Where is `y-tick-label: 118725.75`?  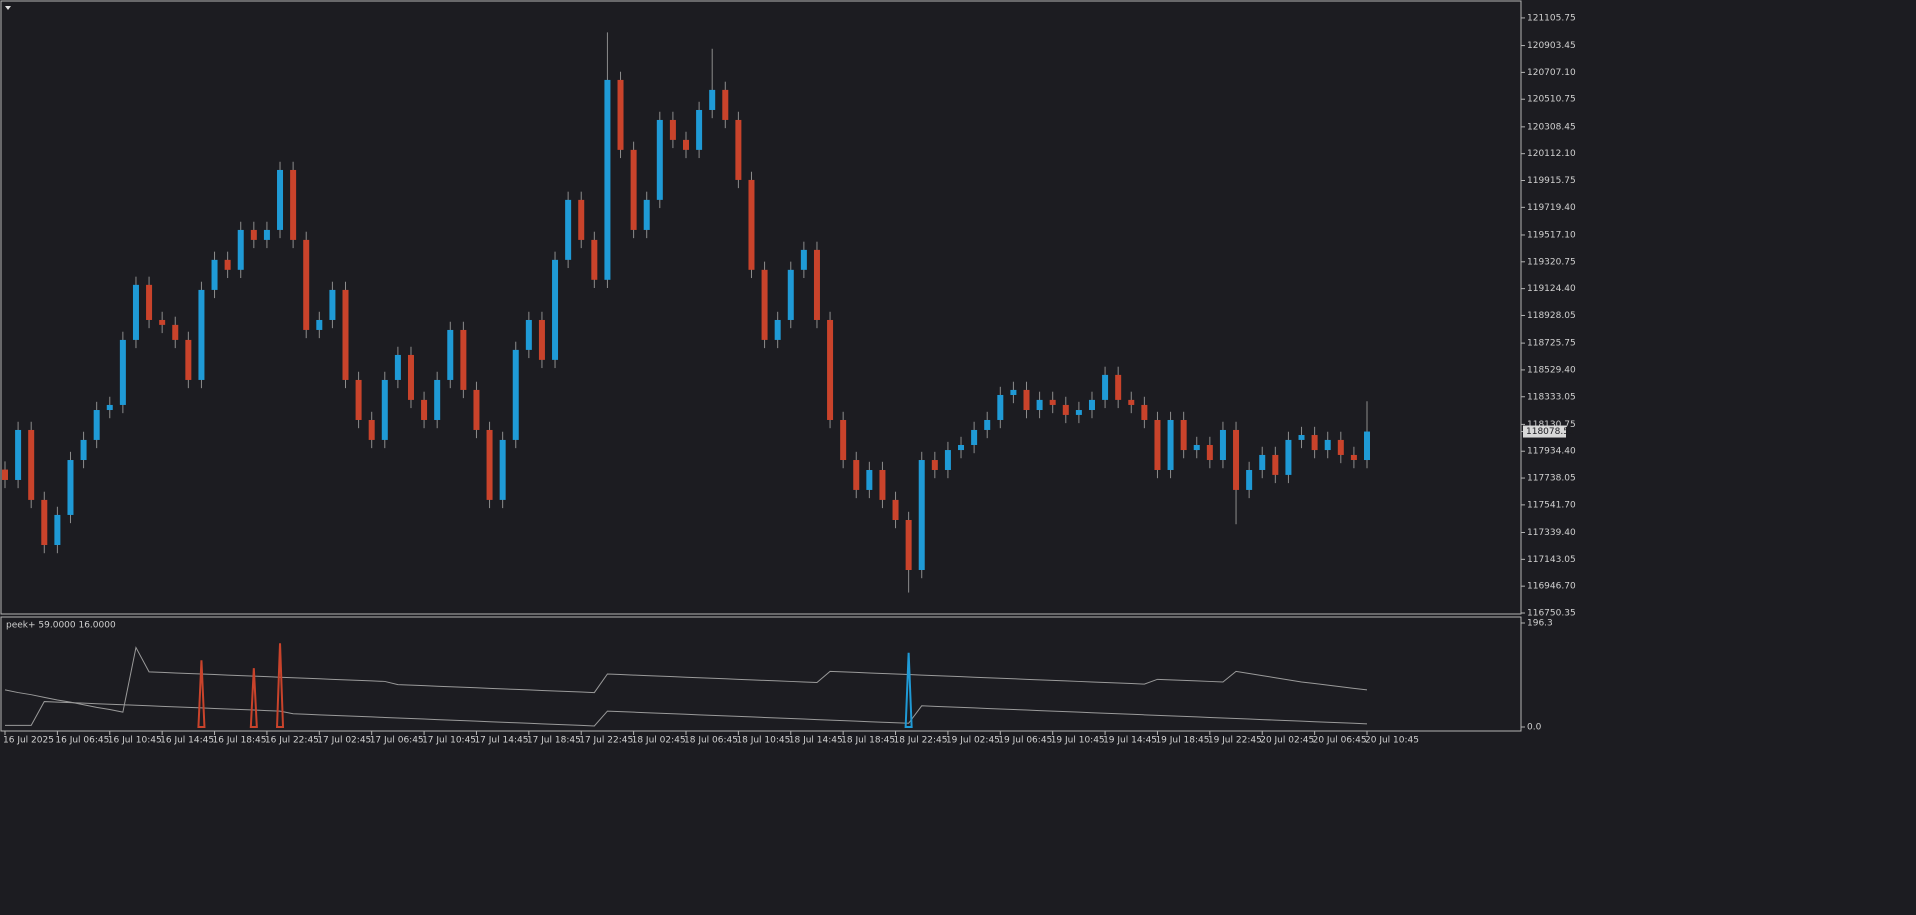 y-tick-label: 118725.75 is located at coordinates (1551, 344).